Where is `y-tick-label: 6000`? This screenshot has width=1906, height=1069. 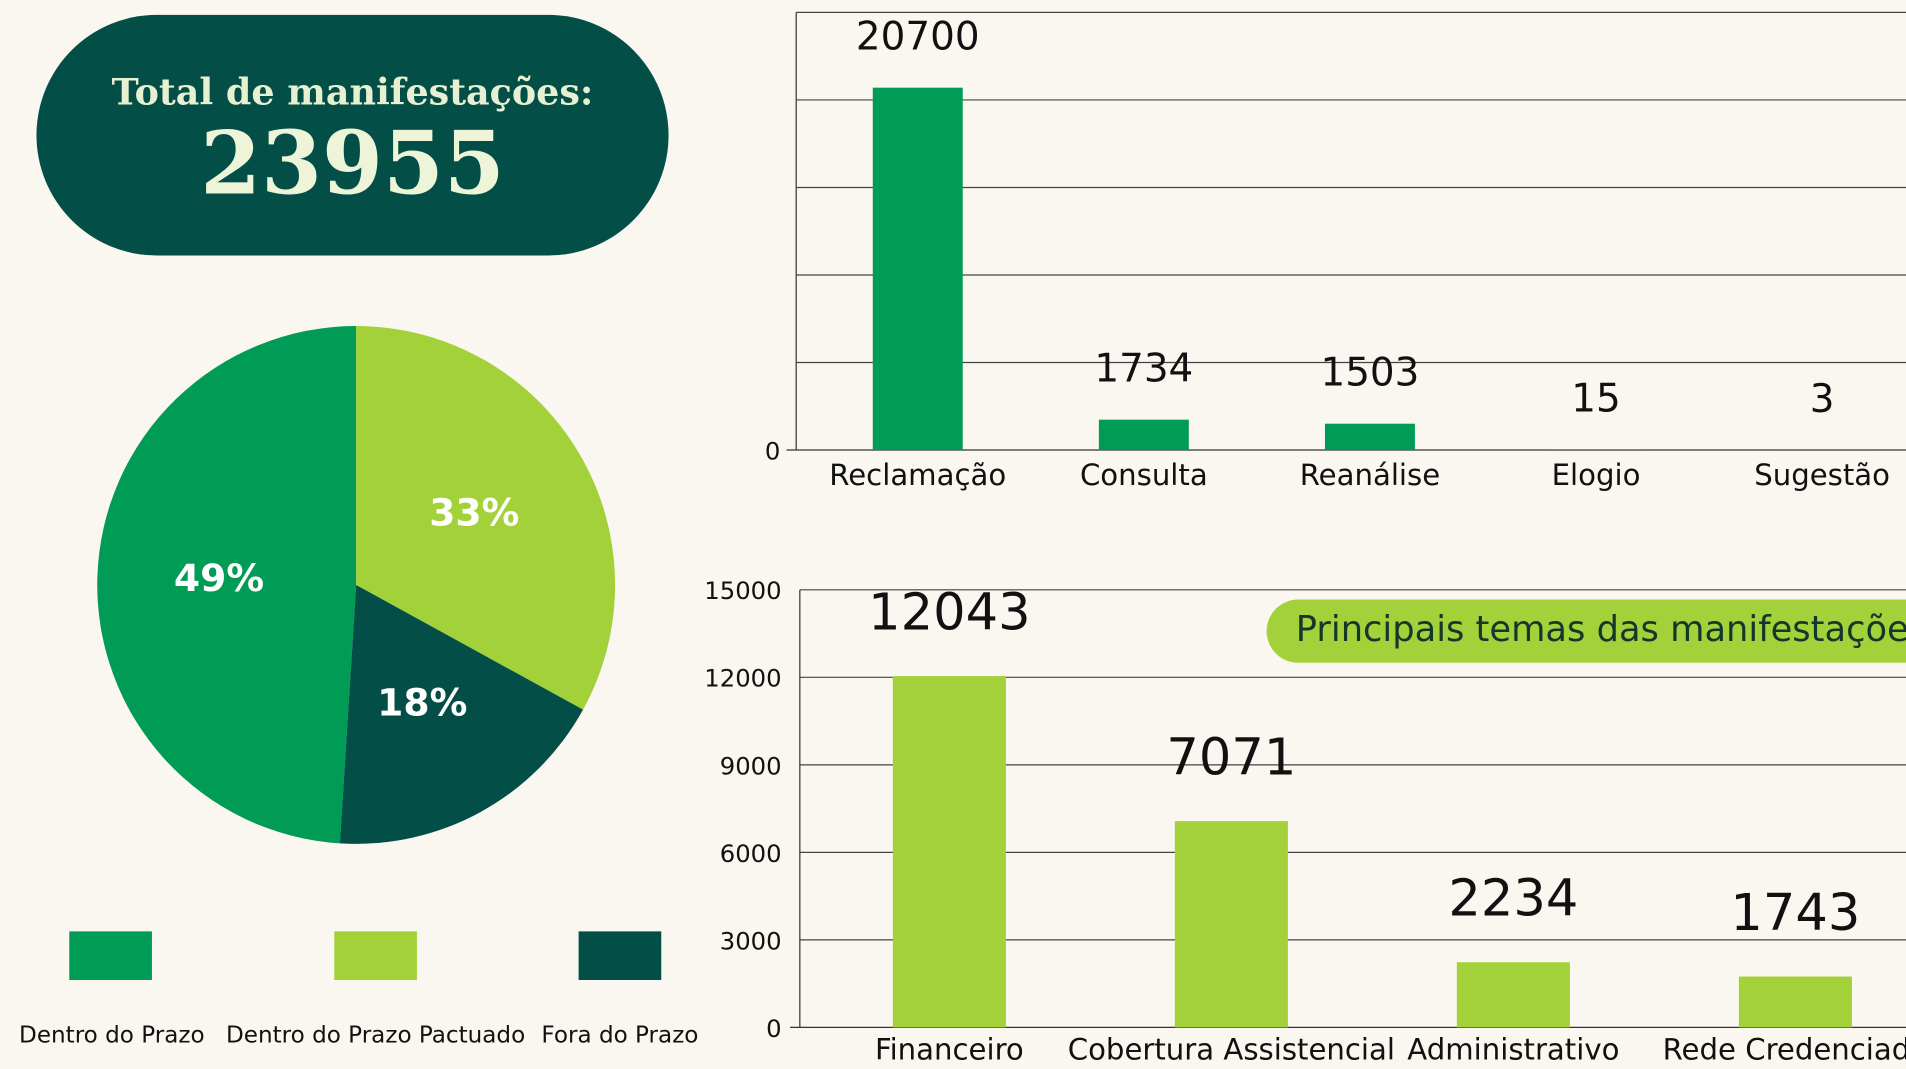
y-tick-label: 6000 is located at coordinates (751, 853).